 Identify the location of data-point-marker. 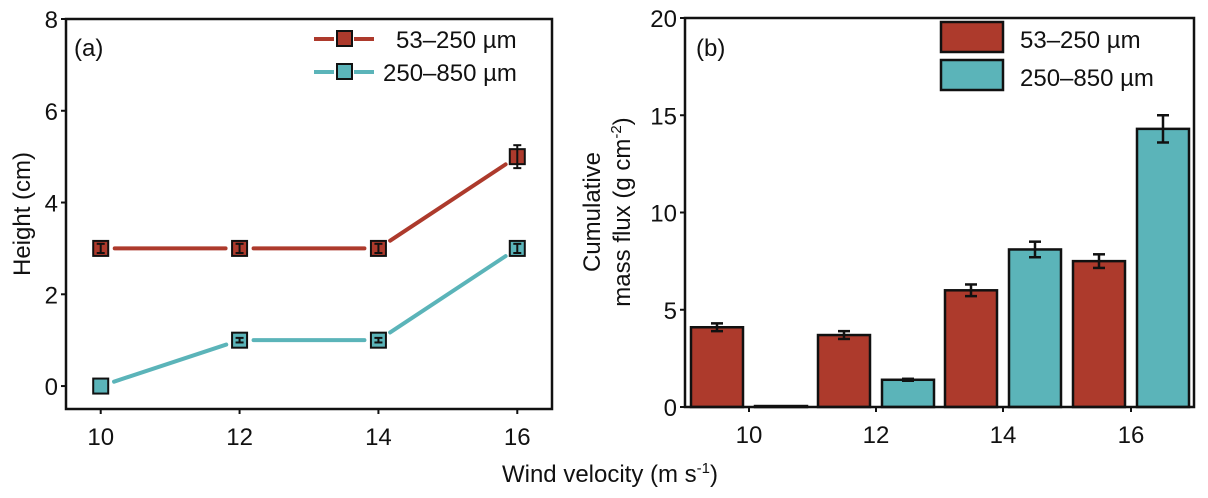
(101, 386).